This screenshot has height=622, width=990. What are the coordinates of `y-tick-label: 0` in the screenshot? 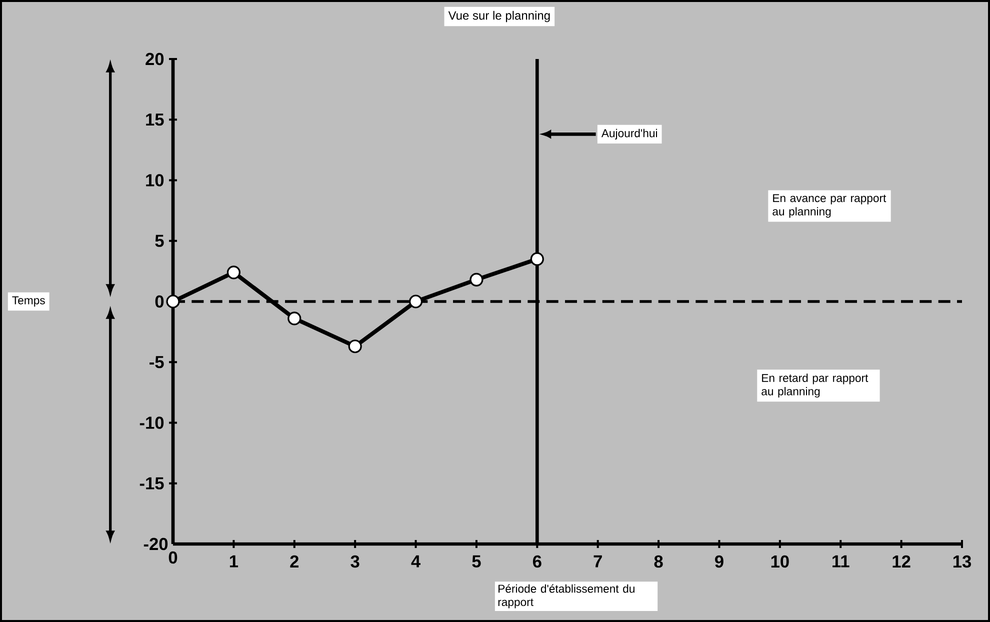 It's located at (159, 301).